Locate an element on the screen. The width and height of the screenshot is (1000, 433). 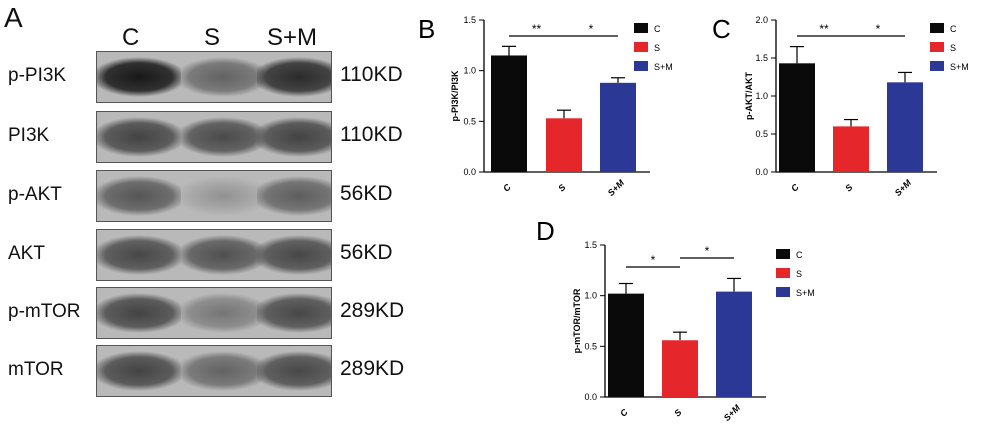
chart-c-x-tick-label: S is located at coordinates (848, 187).